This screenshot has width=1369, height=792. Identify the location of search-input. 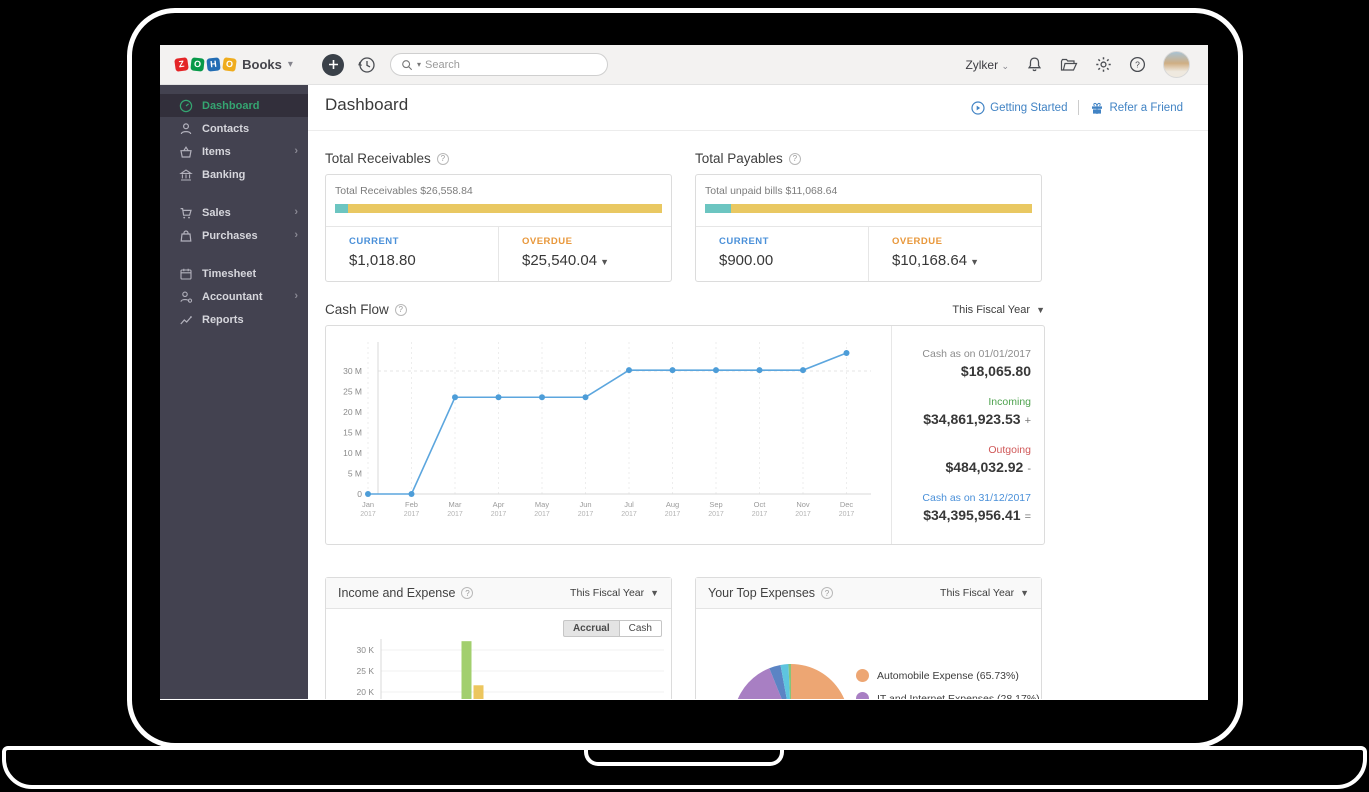
(500, 64).